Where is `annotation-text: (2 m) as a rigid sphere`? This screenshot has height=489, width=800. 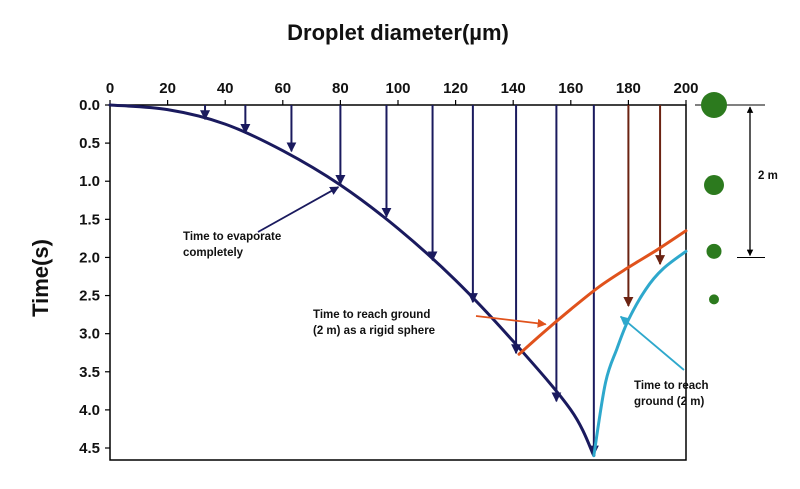
annotation-text: (2 m) as a rigid sphere is located at coordinates (374, 331).